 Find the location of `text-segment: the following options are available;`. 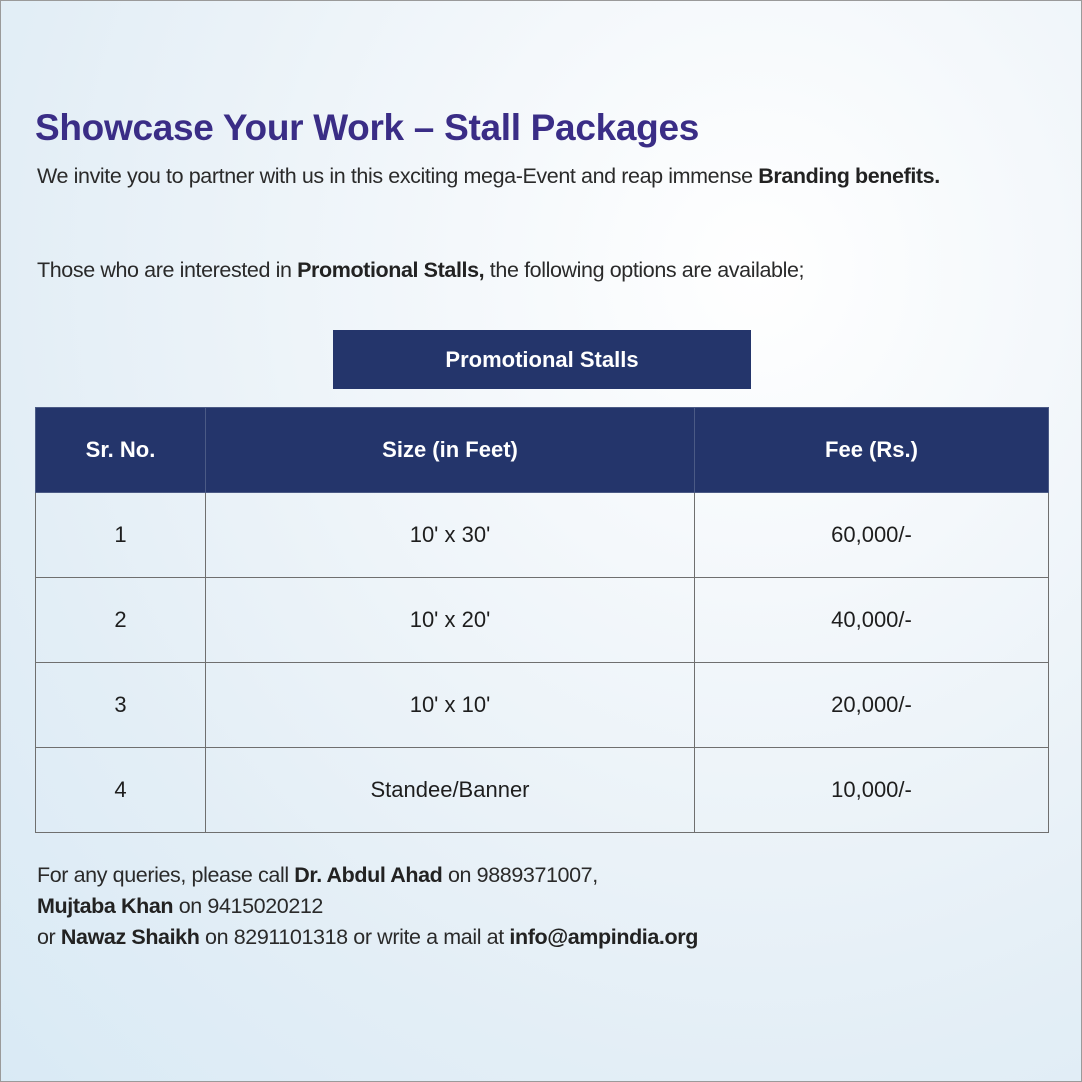

text-segment: the following options are available; is located at coordinates (644, 270).